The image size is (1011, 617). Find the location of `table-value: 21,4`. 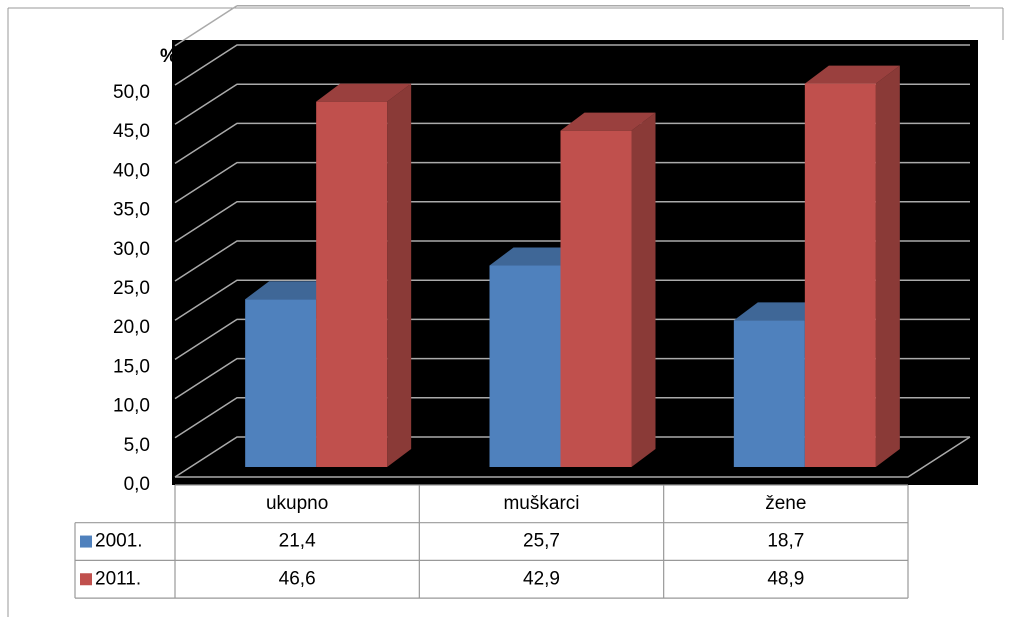

table-value: 21,4 is located at coordinates (297, 541).